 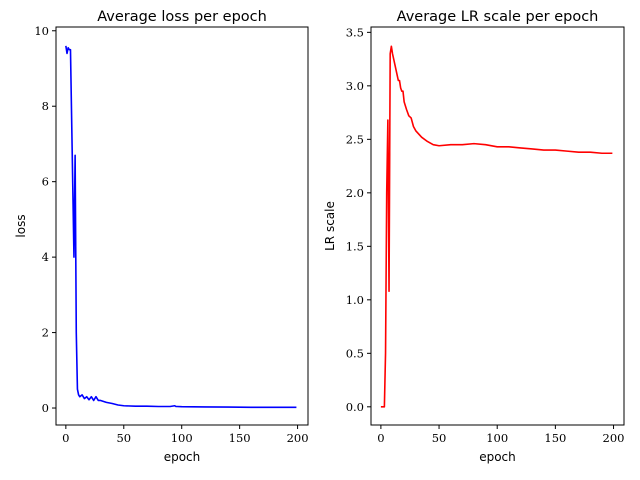 I want to click on lr-scale-chart-ytick-label: 0.0, so click(x=355, y=407).